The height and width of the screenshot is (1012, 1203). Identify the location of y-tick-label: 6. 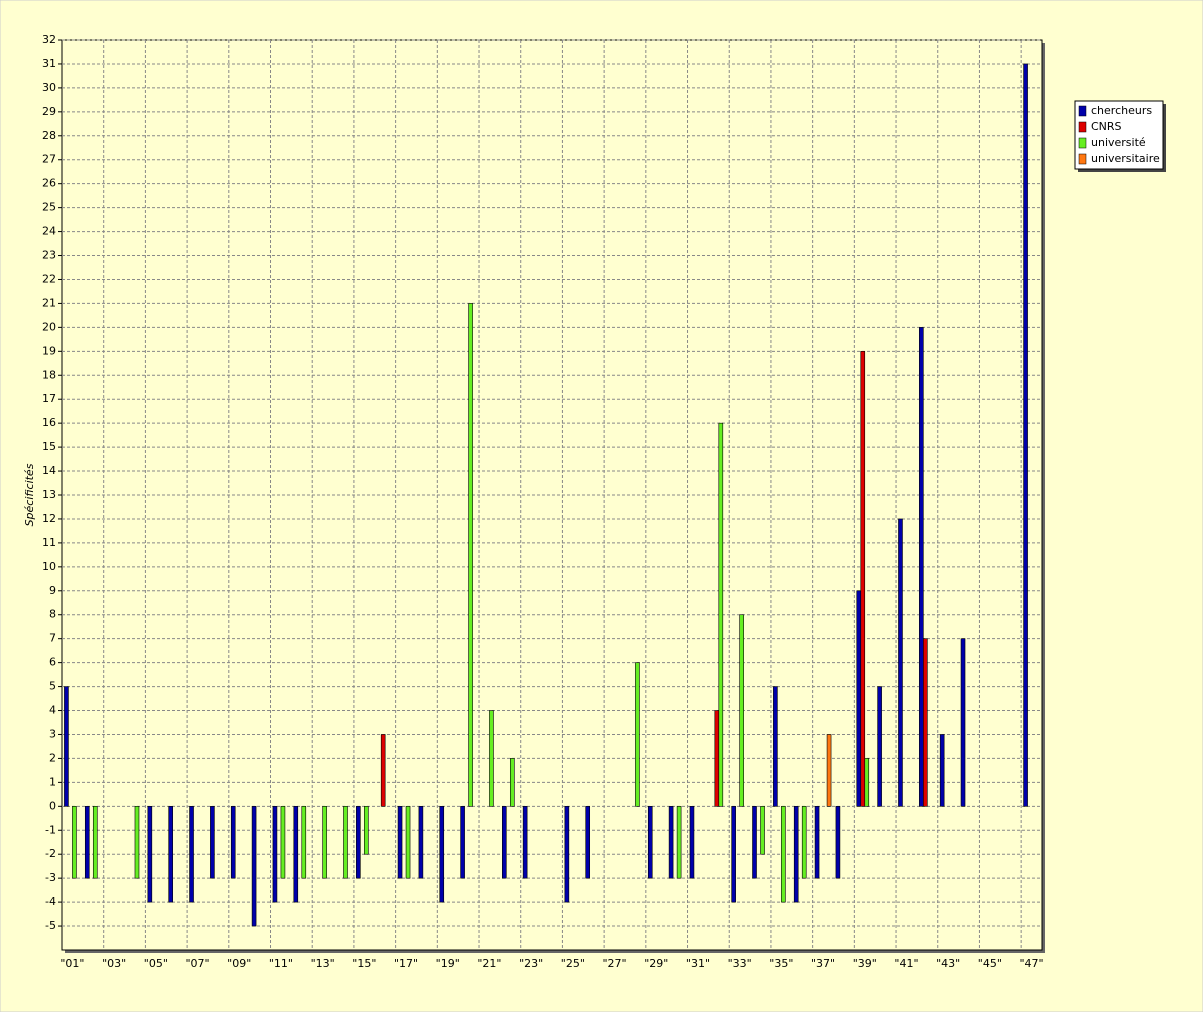
(52, 662).